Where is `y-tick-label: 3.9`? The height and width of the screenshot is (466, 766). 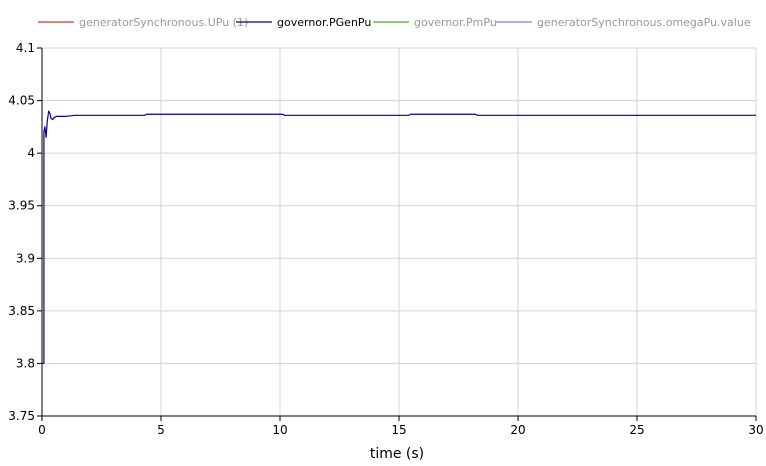
y-tick-label: 3.9 is located at coordinates (25, 258).